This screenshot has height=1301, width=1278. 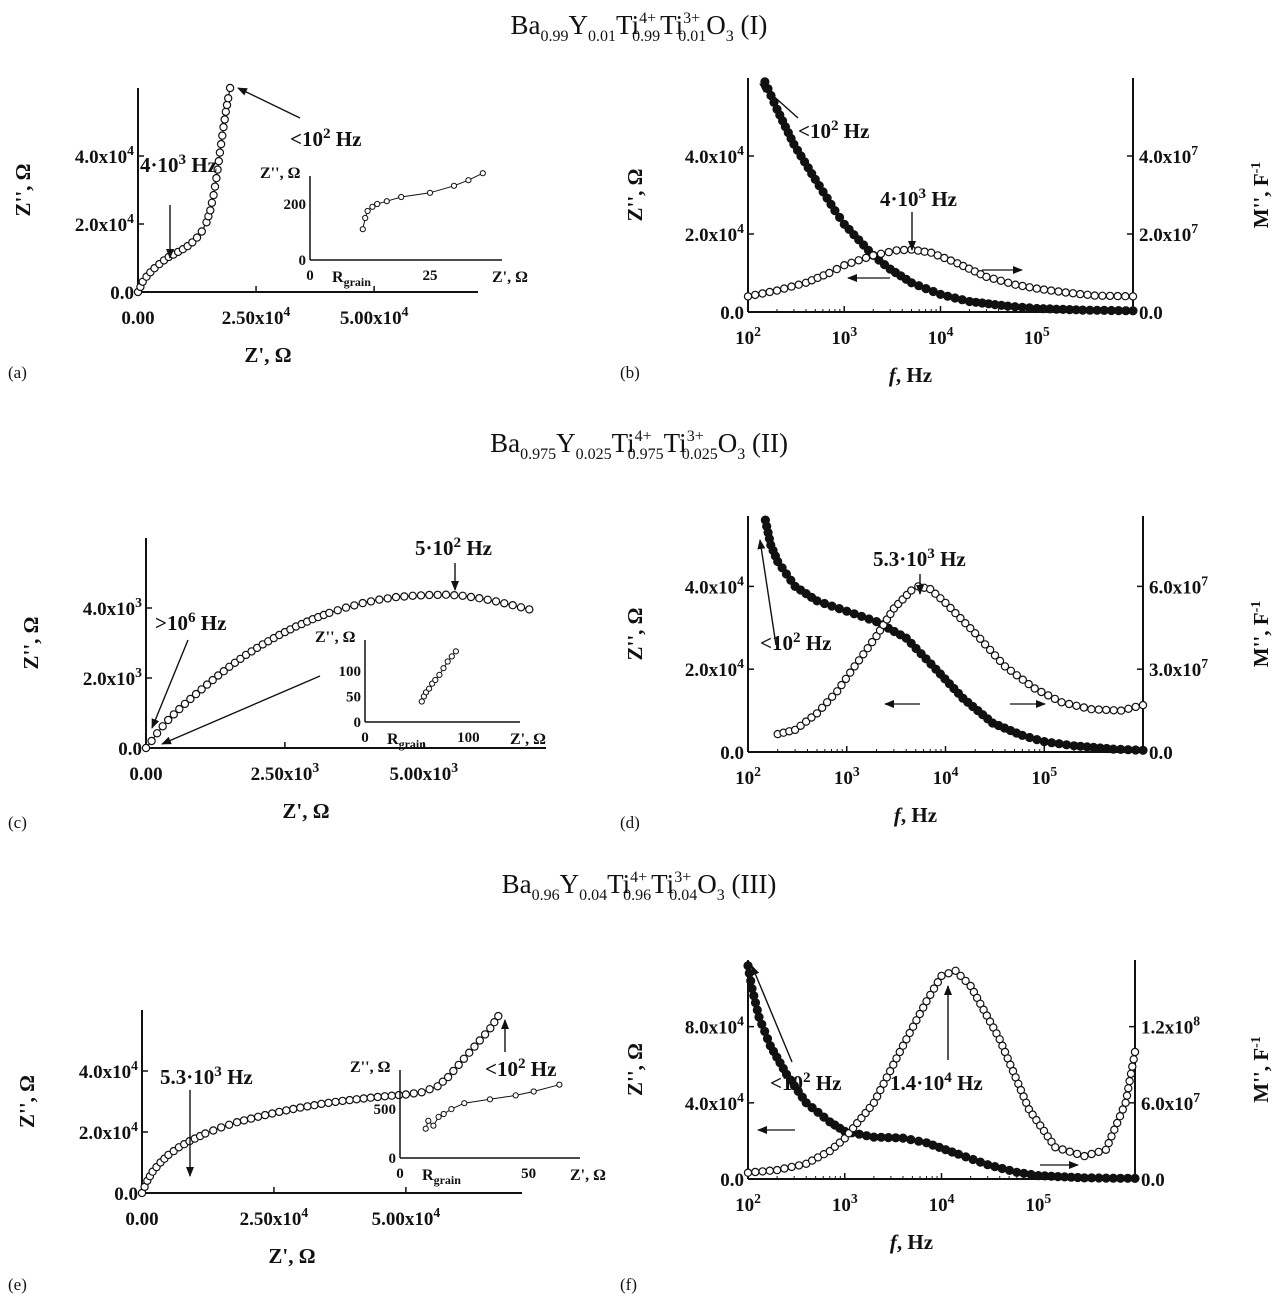 I want to click on inset-y-tick-label: 200, so click(x=295, y=205).